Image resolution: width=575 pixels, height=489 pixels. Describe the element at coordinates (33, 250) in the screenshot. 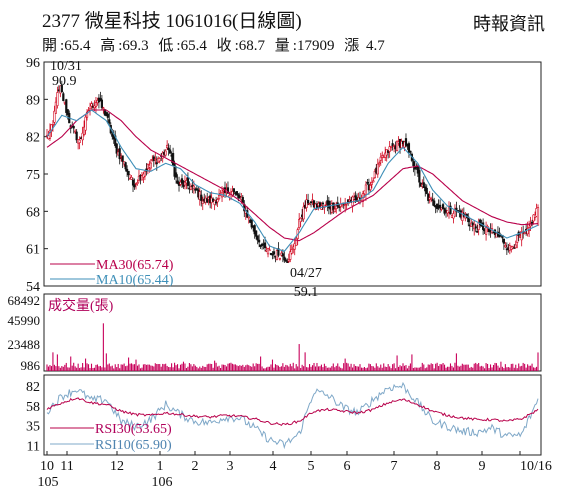

I see `price-tick-label: 61` at that location.